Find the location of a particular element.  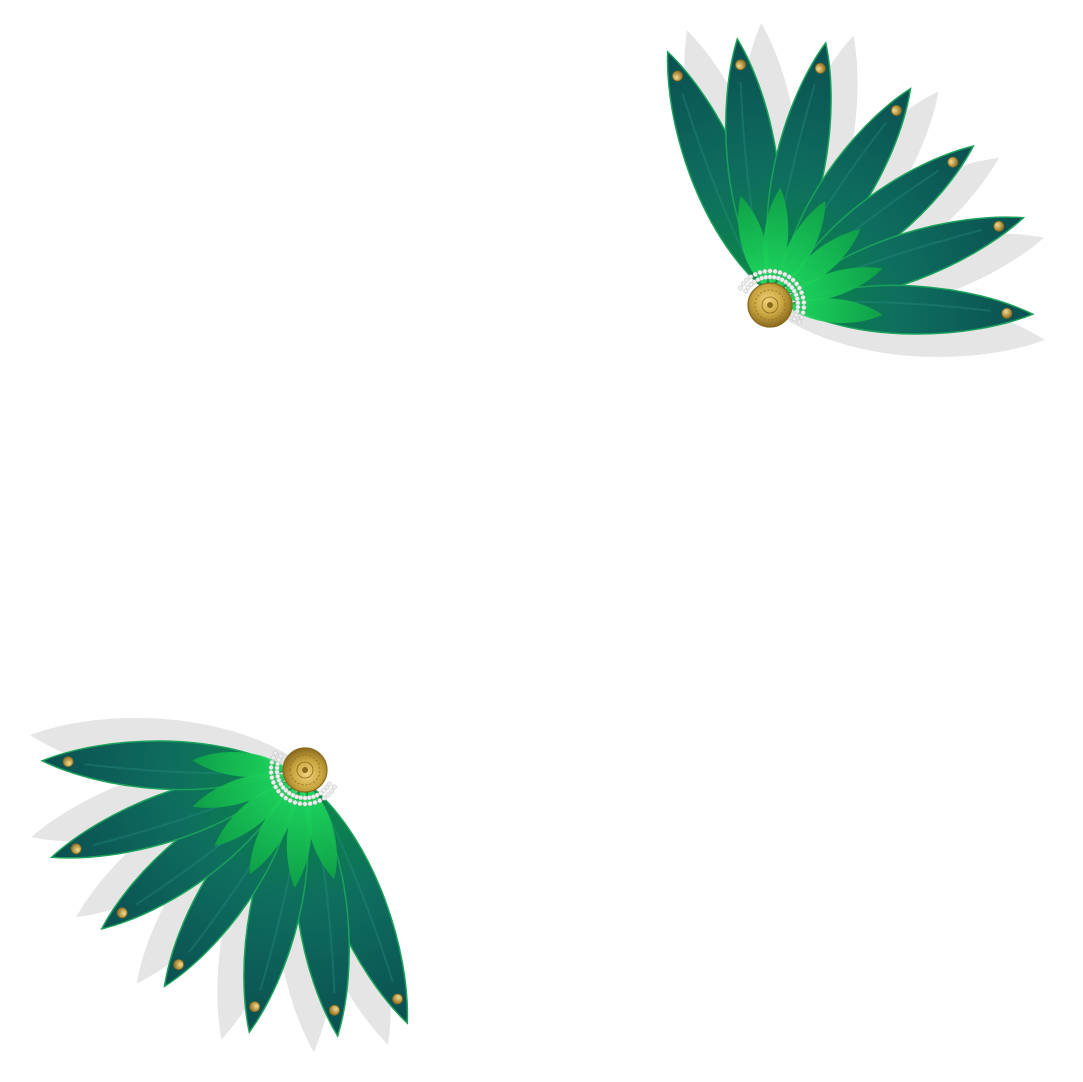

leaf-fan-bottom-left is located at coordinates (219, 884).